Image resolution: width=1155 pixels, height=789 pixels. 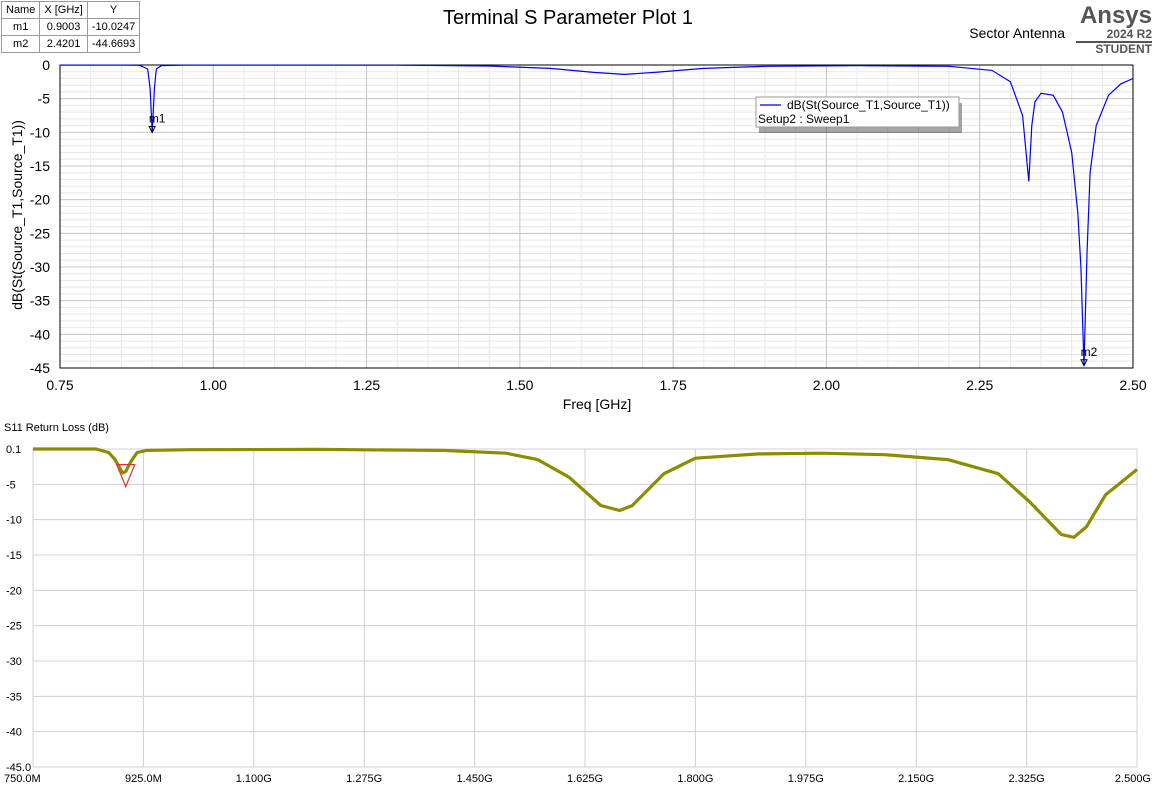 What do you see at coordinates (40, 166) in the screenshot?
I see `top-y-tick-label: -15` at bounding box center [40, 166].